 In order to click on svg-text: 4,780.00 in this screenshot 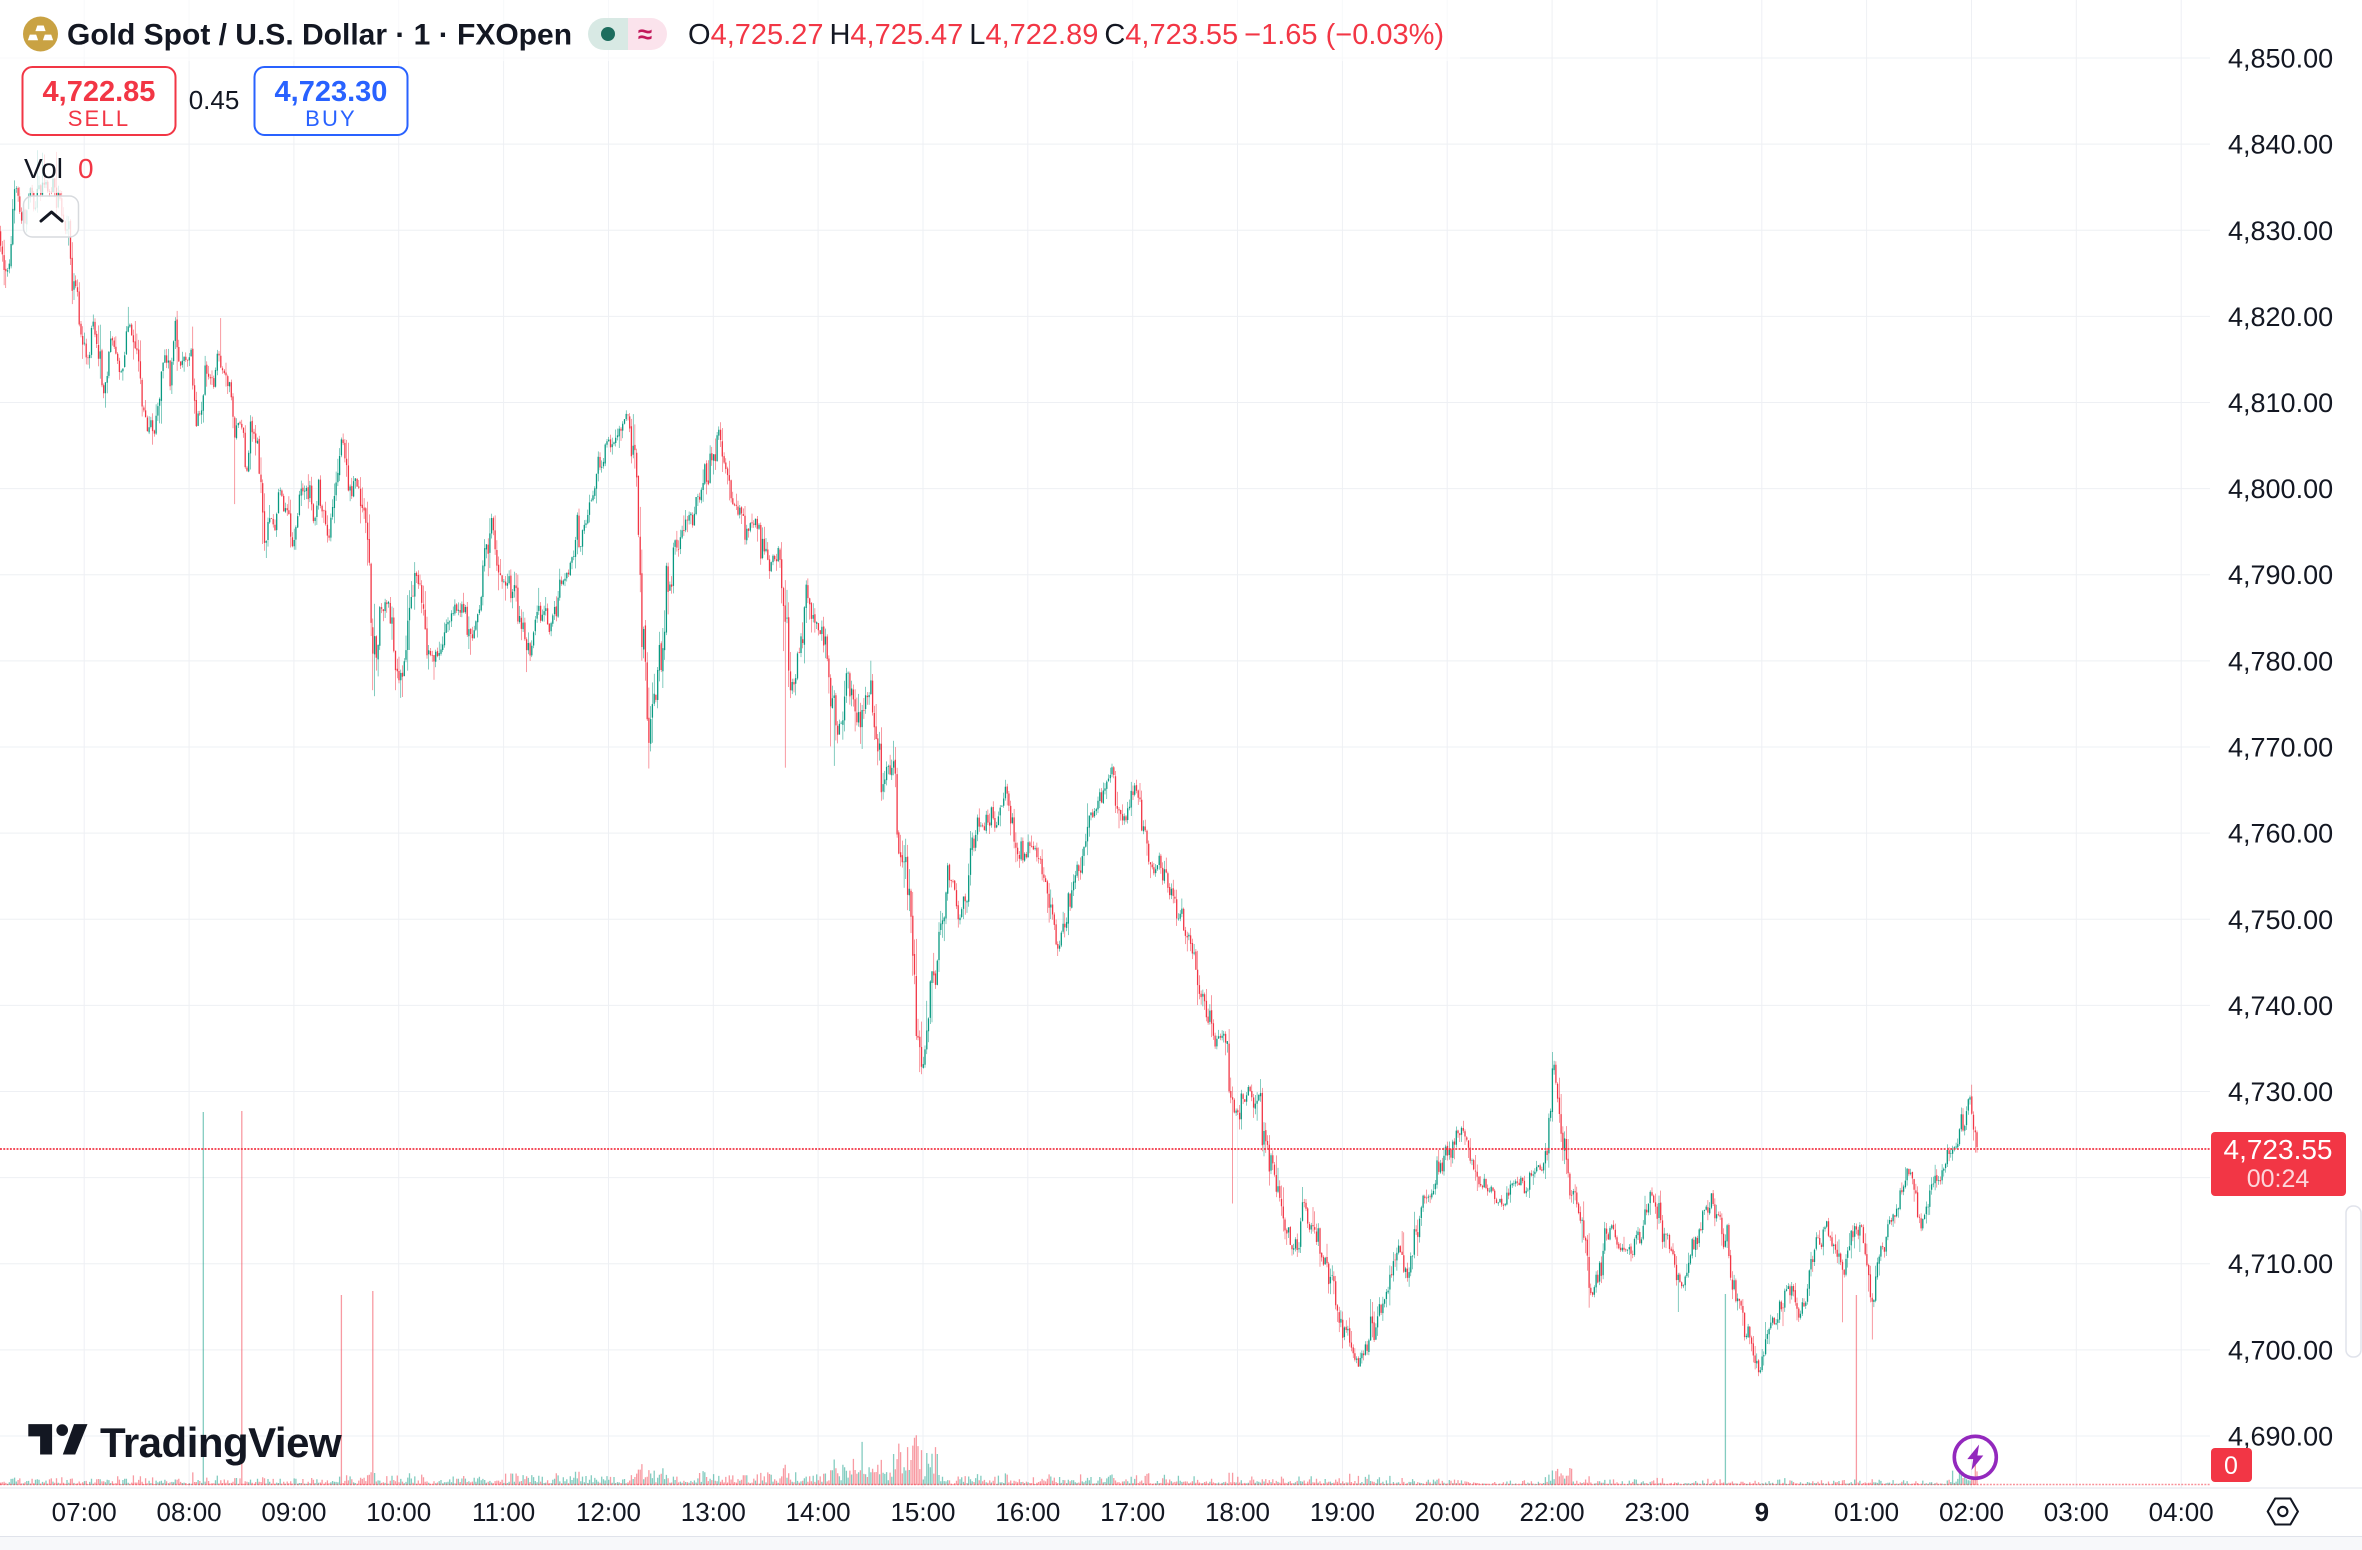, I will do `click(2280, 661)`.